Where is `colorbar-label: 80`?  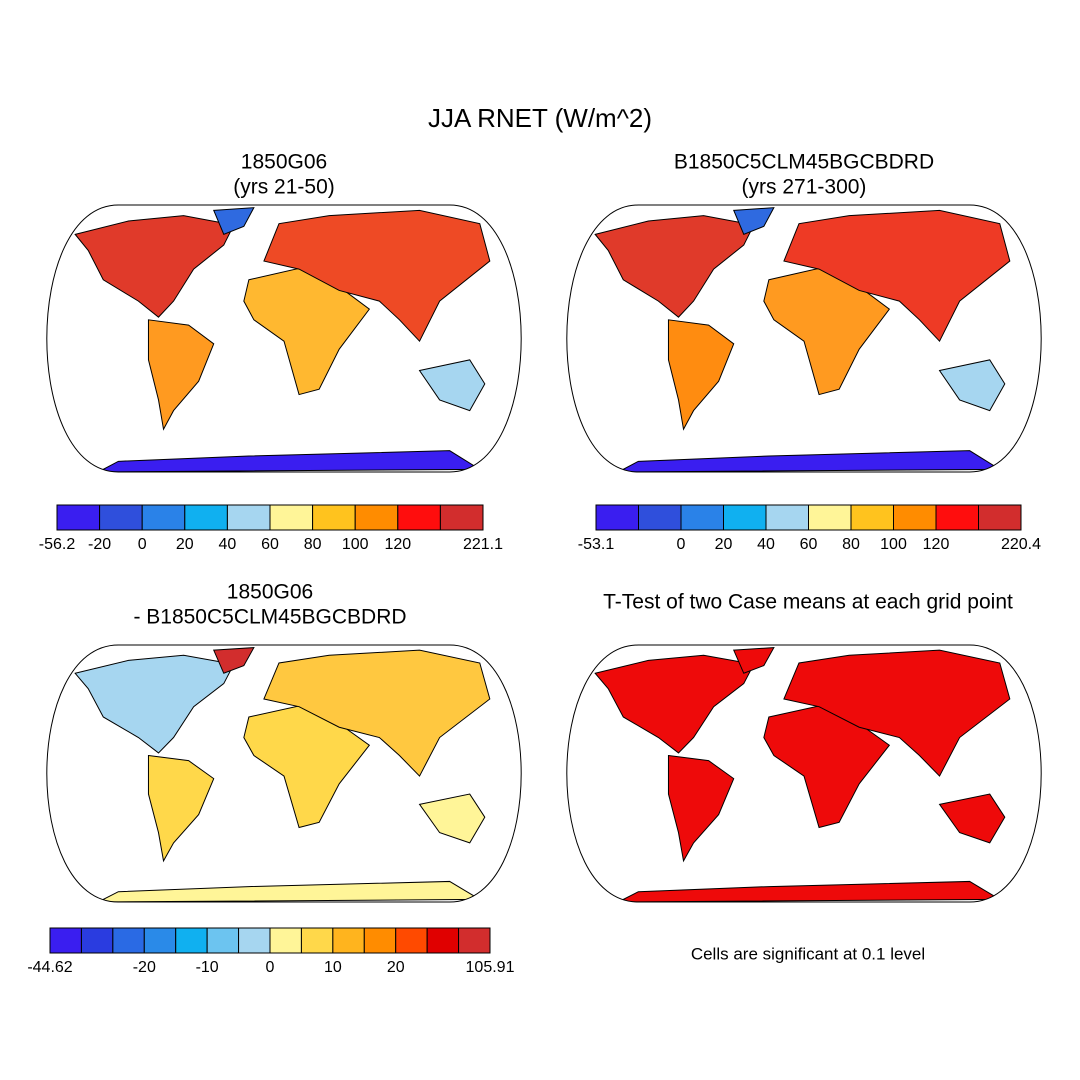
colorbar-label: 80 is located at coordinates (313, 544).